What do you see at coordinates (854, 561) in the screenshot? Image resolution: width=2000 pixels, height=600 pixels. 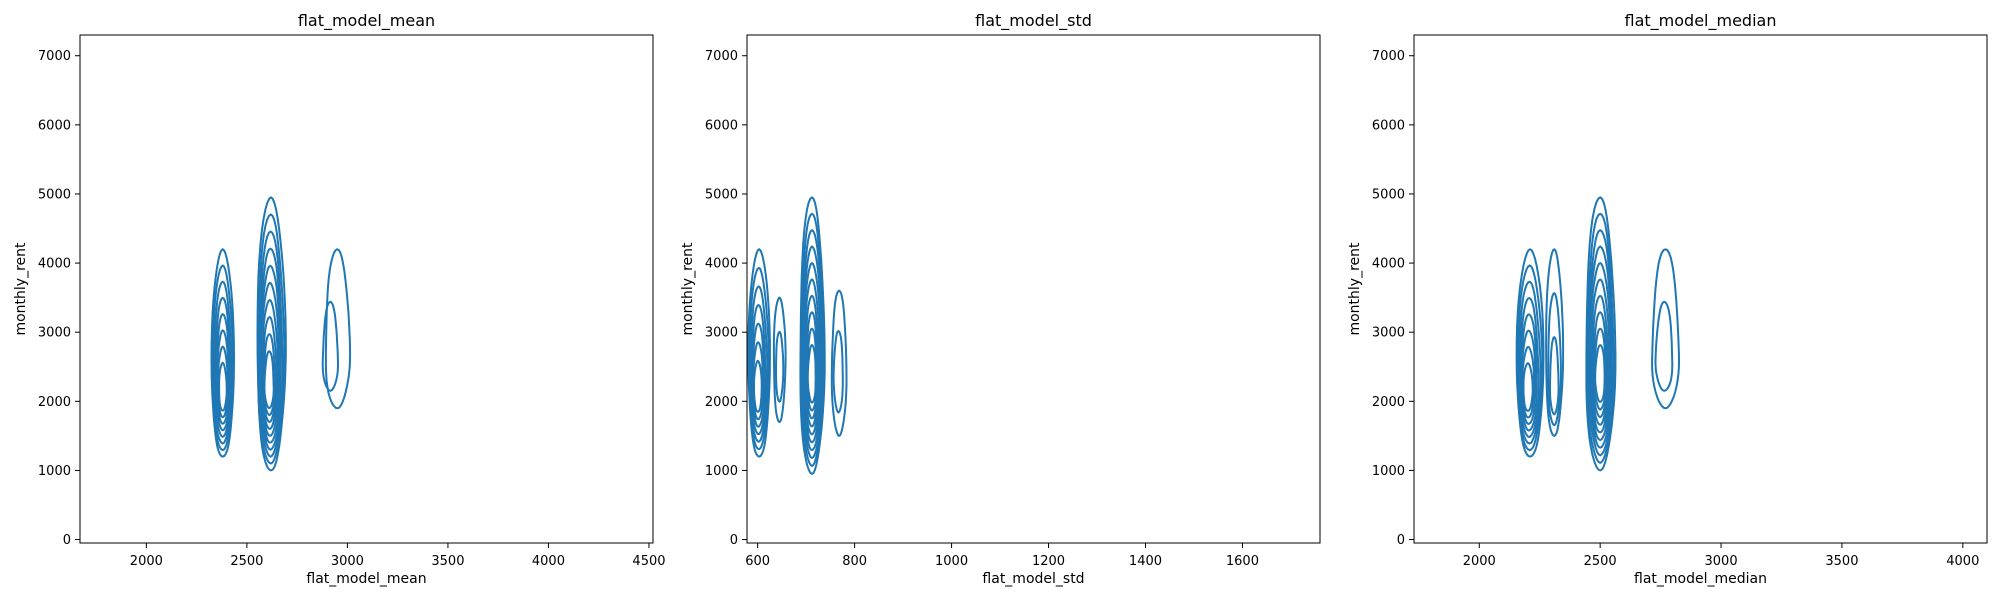 I see `x-tick-label: 800` at bounding box center [854, 561].